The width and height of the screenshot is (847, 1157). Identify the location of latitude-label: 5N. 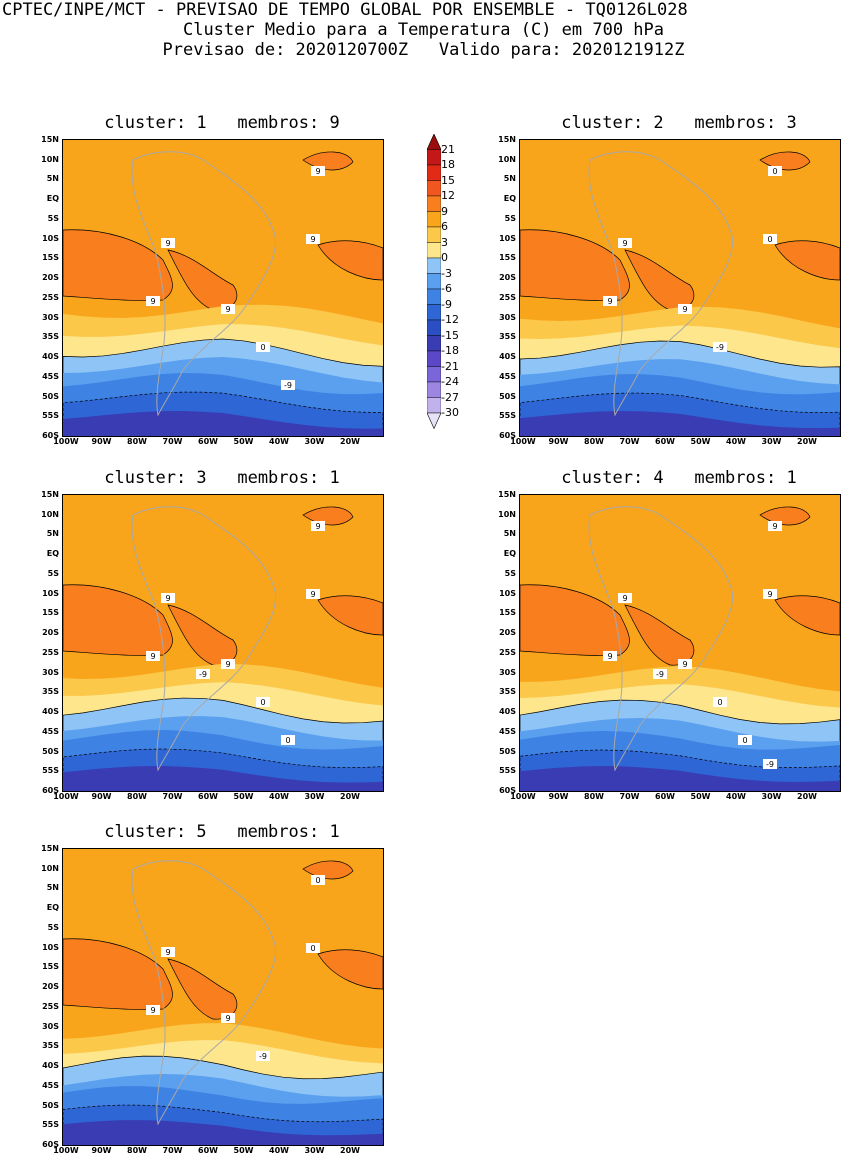
(509, 534).